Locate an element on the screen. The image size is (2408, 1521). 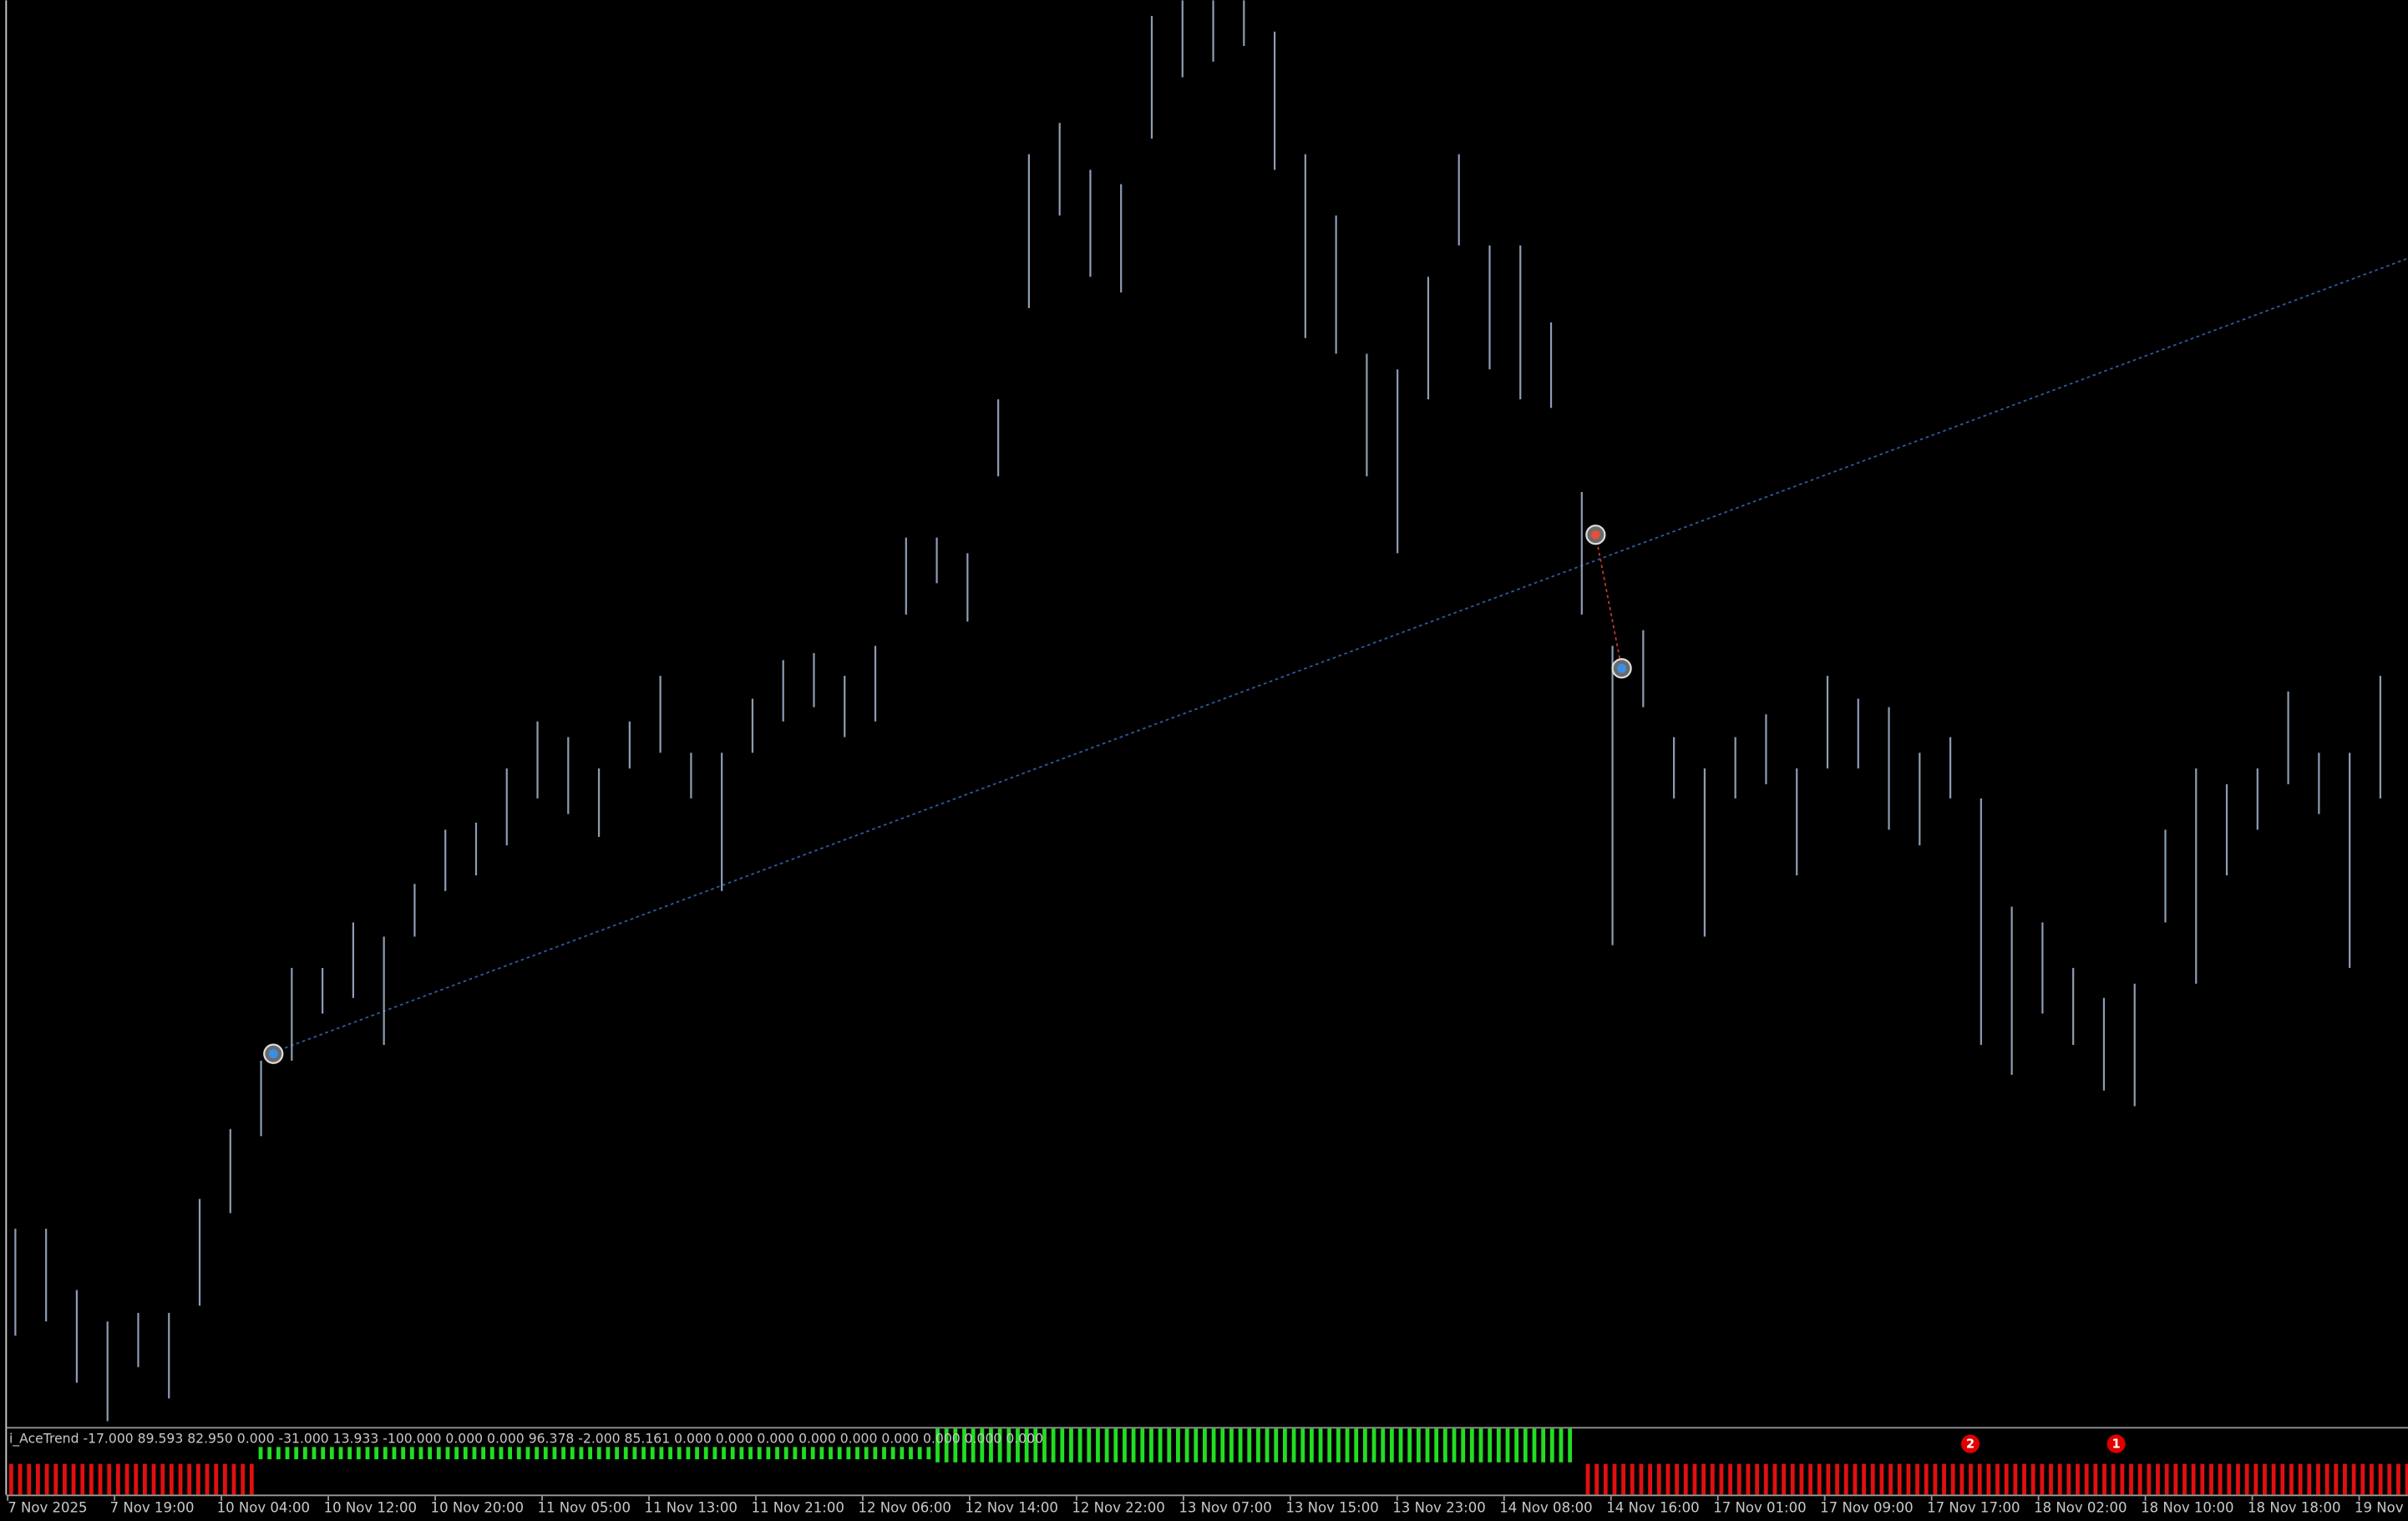
badge-text: 2 is located at coordinates (1970, 1444).